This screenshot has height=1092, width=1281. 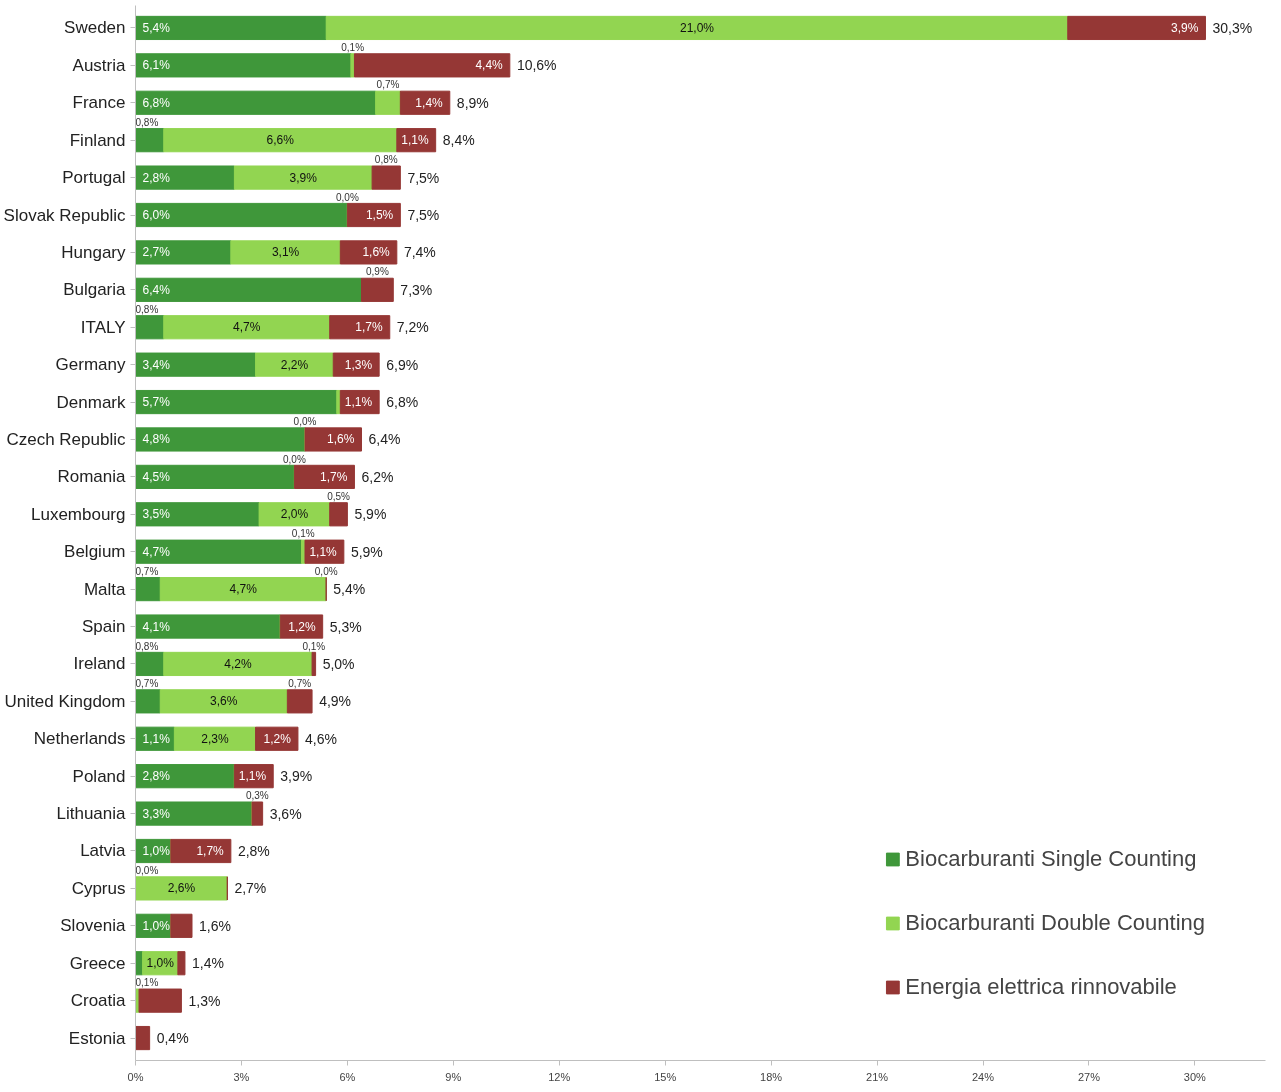 I want to click on y-tick-label: Portugal, so click(x=94, y=178).